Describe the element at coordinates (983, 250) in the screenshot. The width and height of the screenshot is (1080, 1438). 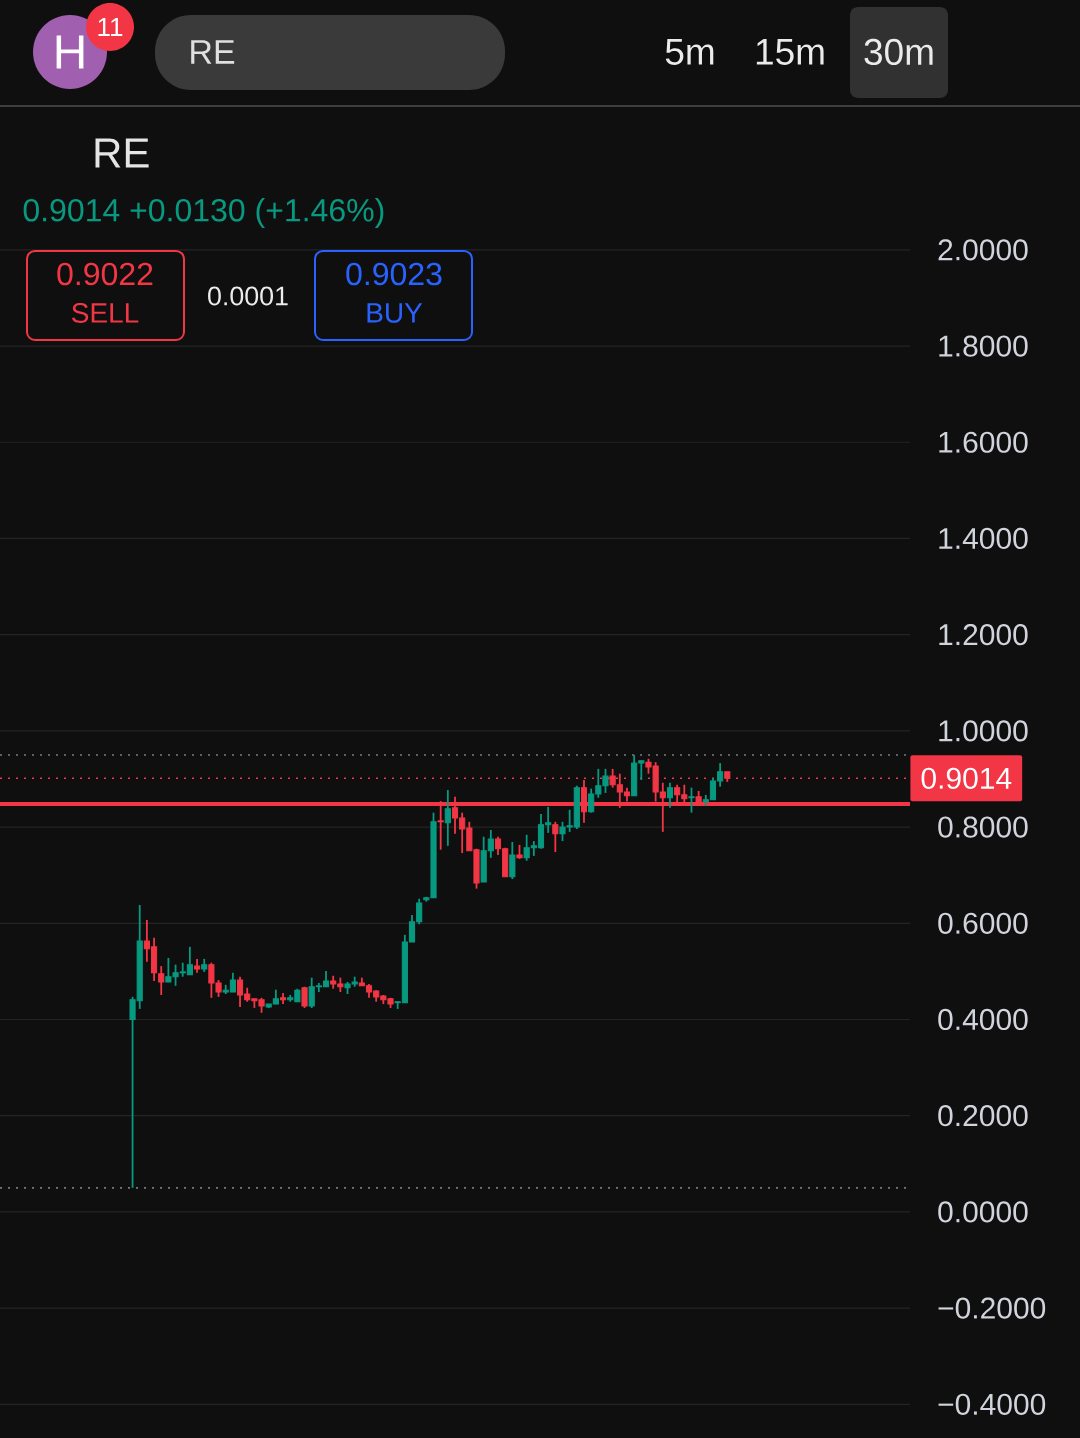
I see `y-tick-label: 2.0000` at that location.